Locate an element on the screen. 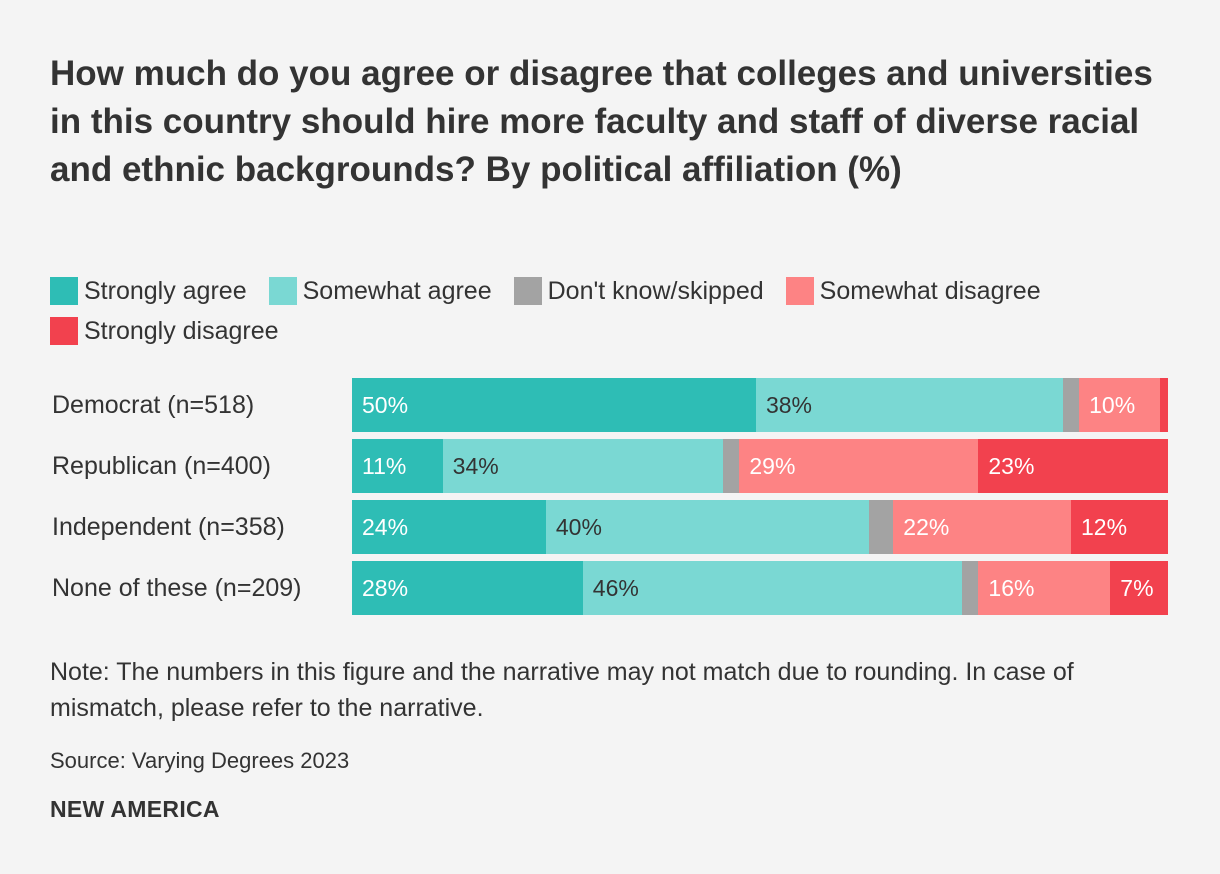 Image resolution: width=1220 pixels, height=874 pixels. data-label: 29% is located at coordinates (772, 466).